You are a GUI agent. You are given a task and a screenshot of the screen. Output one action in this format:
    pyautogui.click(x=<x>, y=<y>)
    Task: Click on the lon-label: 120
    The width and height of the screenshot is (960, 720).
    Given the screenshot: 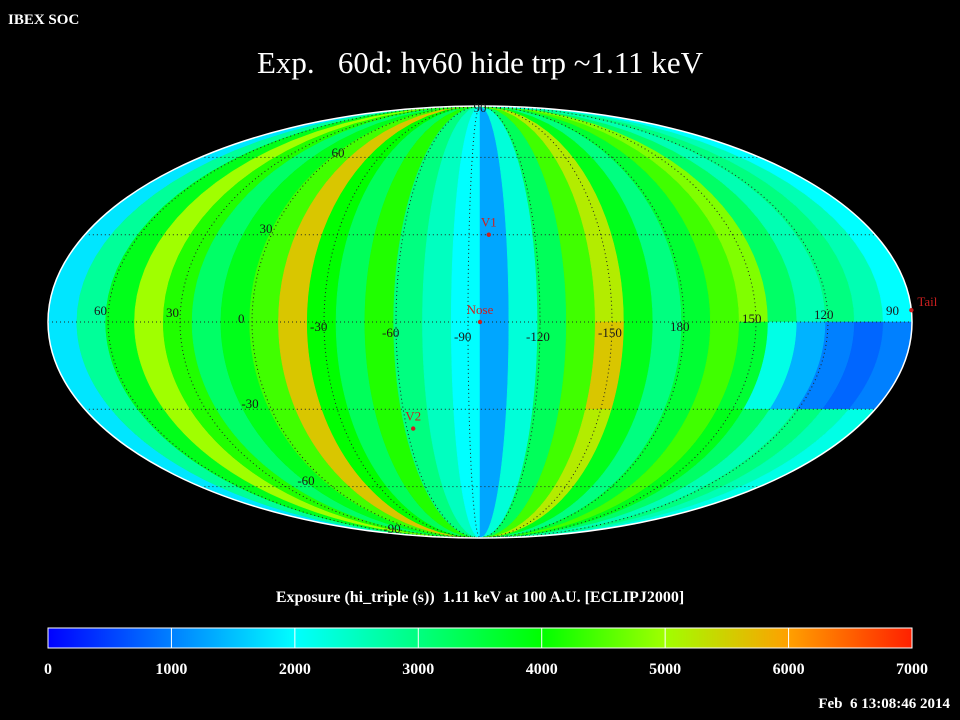 What is the action you would take?
    pyautogui.click(x=824, y=314)
    